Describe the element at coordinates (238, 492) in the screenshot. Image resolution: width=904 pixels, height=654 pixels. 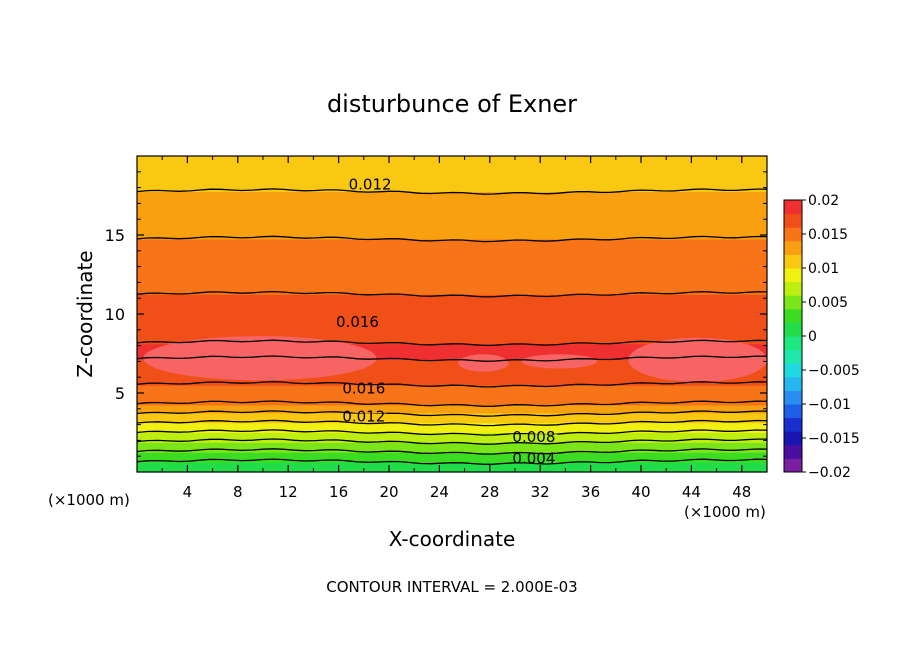
I see `x-tick-label: 8` at that location.